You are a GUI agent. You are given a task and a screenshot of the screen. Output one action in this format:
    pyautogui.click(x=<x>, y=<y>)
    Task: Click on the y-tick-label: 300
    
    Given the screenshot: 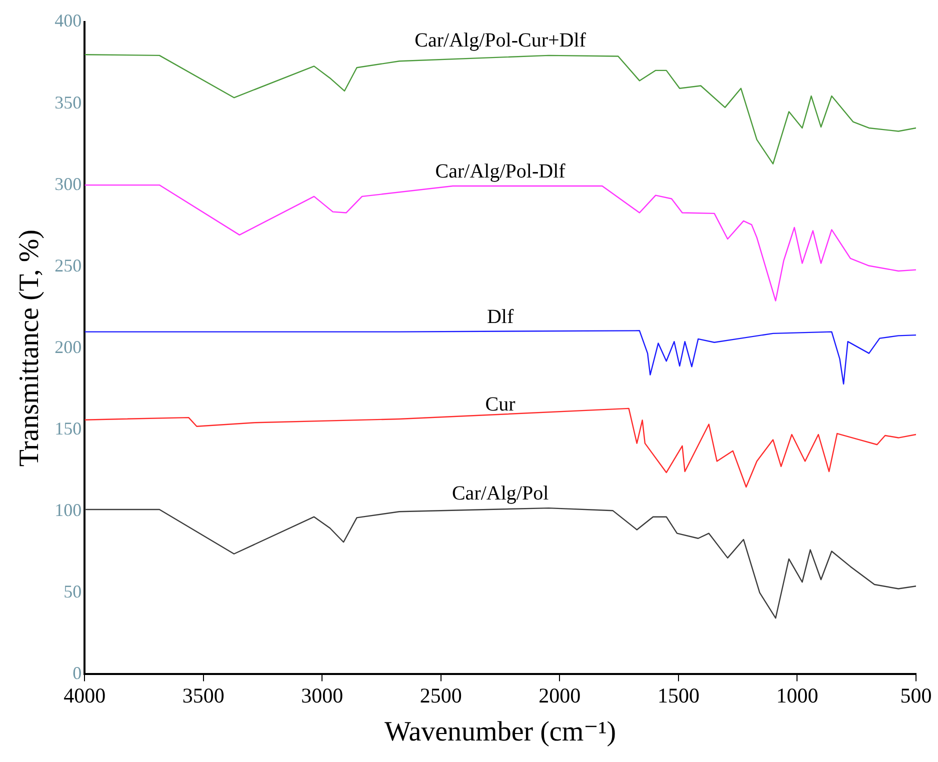 What is the action you would take?
    pyautogui.click(x=68, y=184)
    